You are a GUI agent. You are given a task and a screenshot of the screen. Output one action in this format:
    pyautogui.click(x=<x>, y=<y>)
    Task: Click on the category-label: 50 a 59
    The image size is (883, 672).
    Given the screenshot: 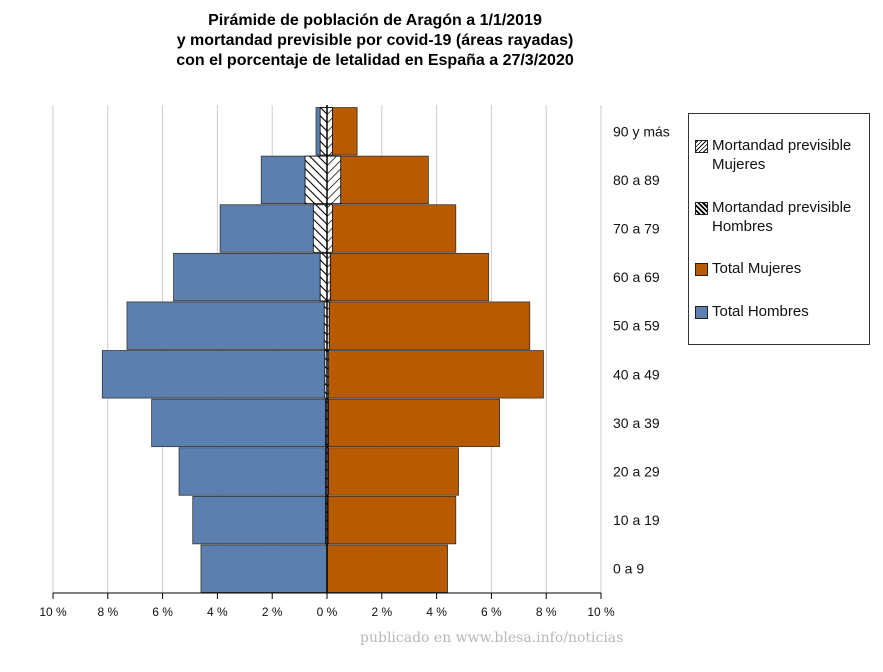 What is the action you would take?
    pyautogui.click(x=636, y=326)
    